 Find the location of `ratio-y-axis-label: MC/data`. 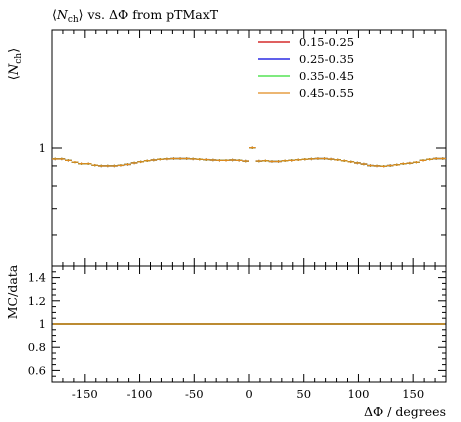

ratio-y-axis-label: MC/data is located at coordinates (12, 291).